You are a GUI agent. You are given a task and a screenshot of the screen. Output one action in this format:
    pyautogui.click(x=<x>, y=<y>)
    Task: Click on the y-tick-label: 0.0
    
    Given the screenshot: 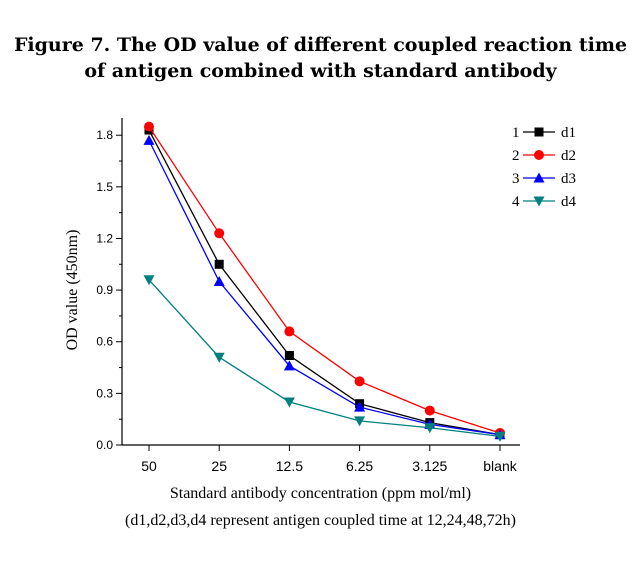 What is the action you would take?
    pyautogui.click(x=104, y=445)
    